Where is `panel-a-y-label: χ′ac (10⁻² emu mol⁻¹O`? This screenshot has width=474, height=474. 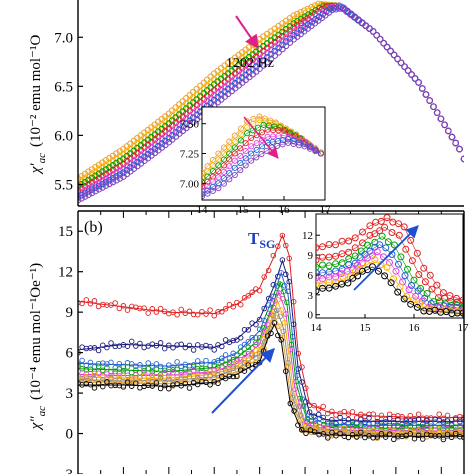 panel-a-y-label: χ′ac (10⁻² emu mol⁻¹O is located at coordinates (38, 105).